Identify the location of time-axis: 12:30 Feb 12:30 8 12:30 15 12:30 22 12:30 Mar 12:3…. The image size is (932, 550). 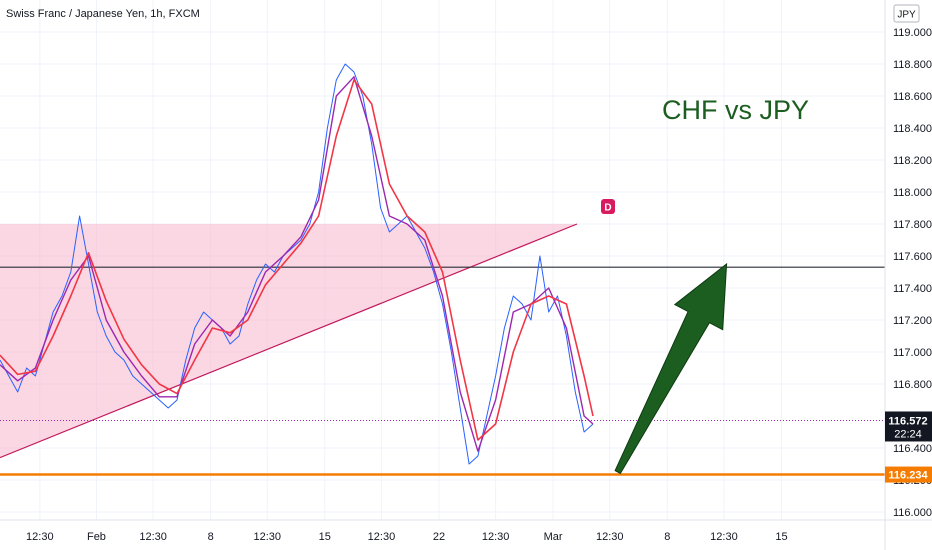
(407, 537).